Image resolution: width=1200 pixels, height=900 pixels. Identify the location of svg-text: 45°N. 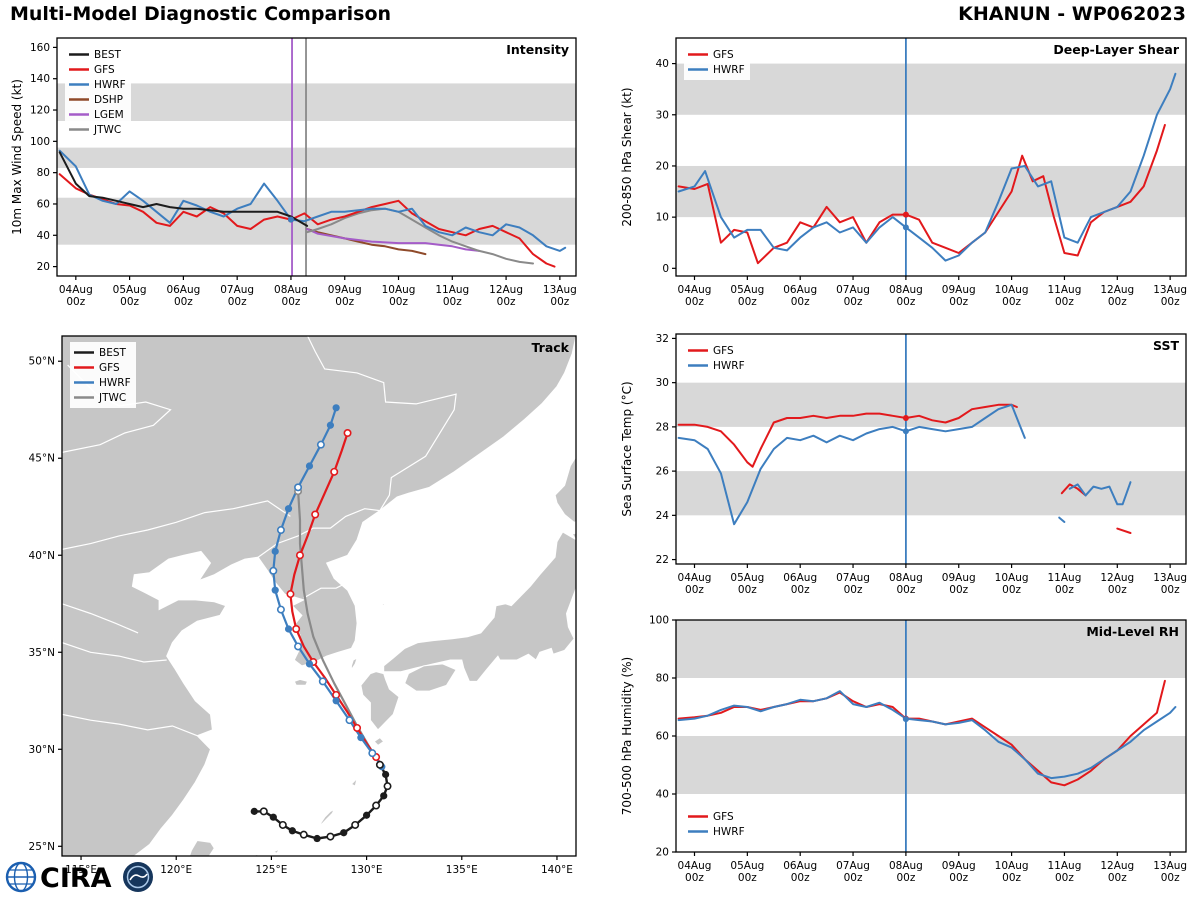
(42, 459).